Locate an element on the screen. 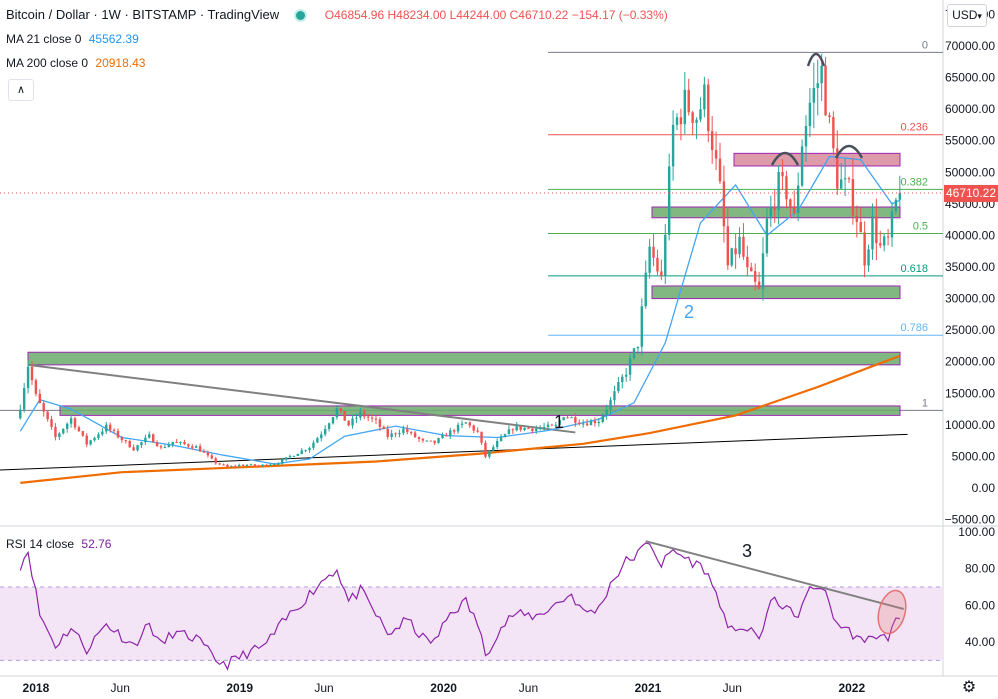 The width and height of the screenshot is (998, 699). rsi-label: RSI 14 close is located at coordinates (40, 544).